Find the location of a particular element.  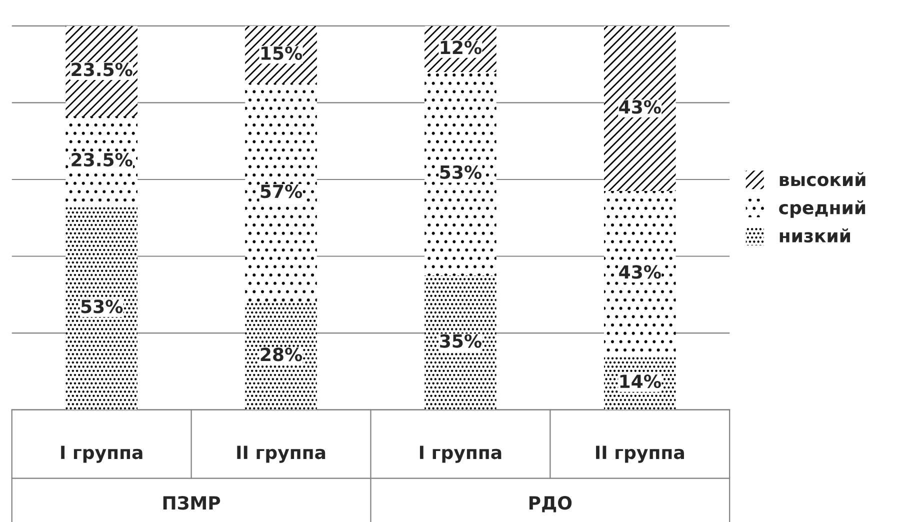

text: ПЗМР is located at coordinates (191, 503).